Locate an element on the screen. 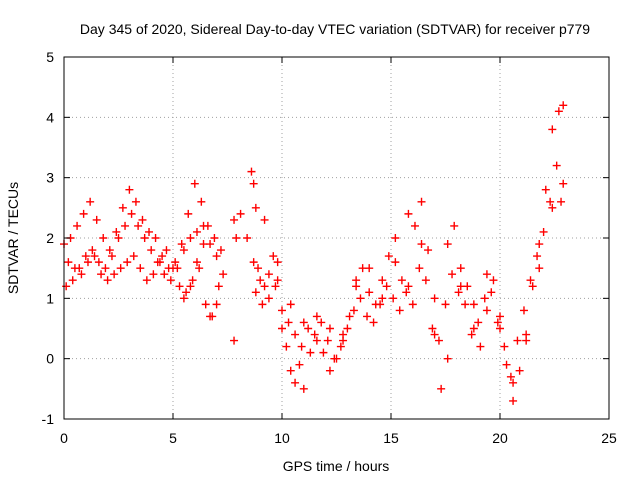 The height and width of the screenshot is (480, 640). y-tick-label: 3 is located at coordinates (50, 178).